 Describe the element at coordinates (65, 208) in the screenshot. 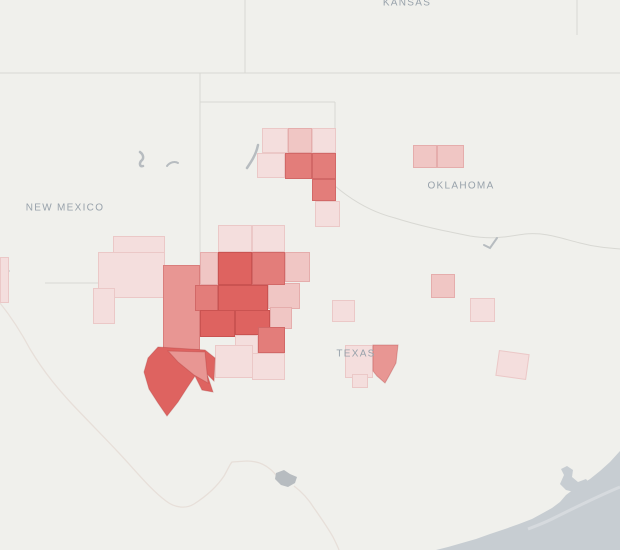

I see `state-label-new-mexico: NEW MEXICO` at that location.